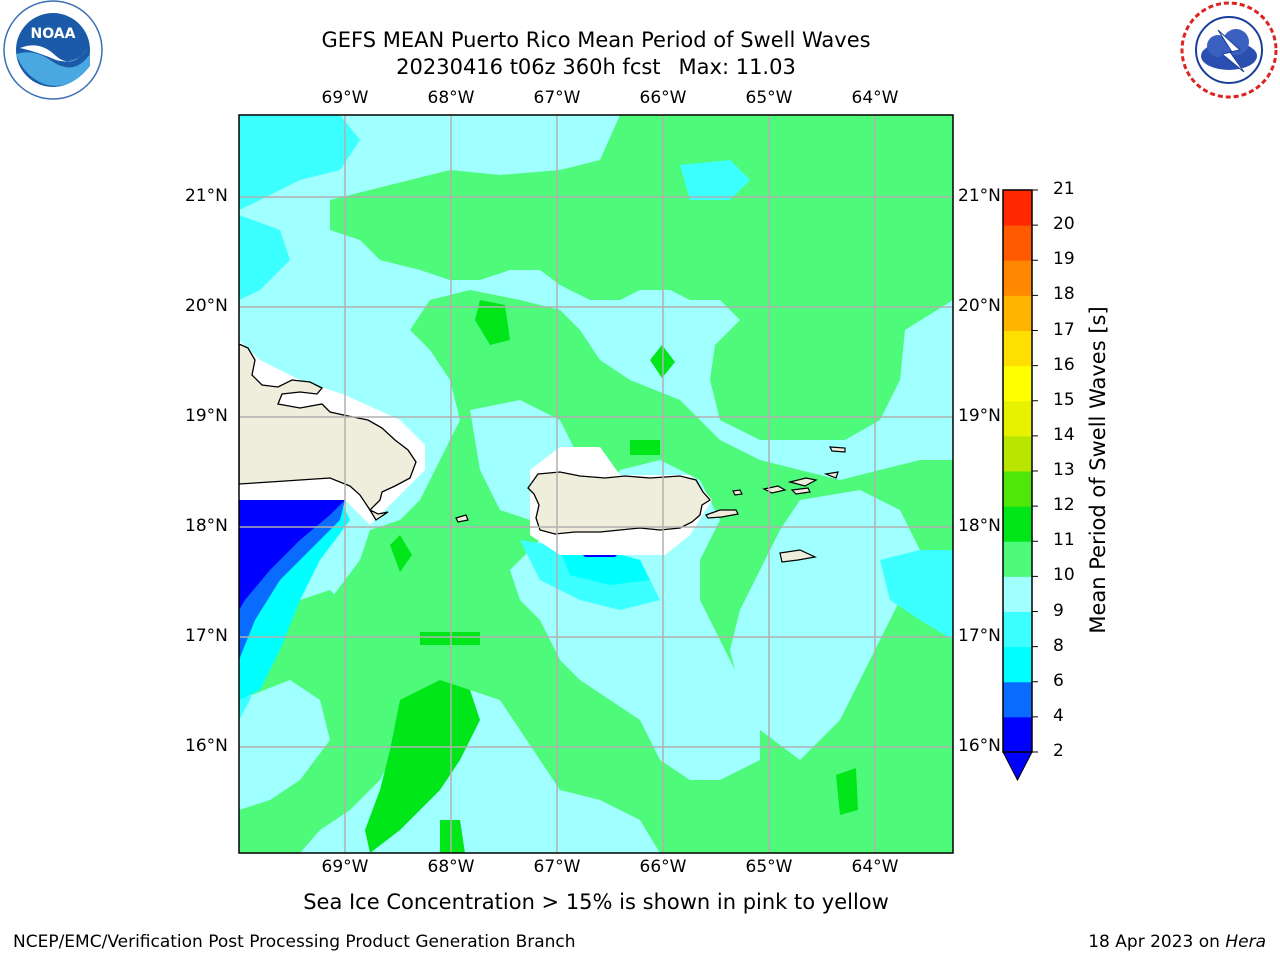 This screenshot has height=960, width=1280. Describe the element at coordinates (1064, 540) in the screenshot. I see `colorbar-tick-11: 11` at that location.